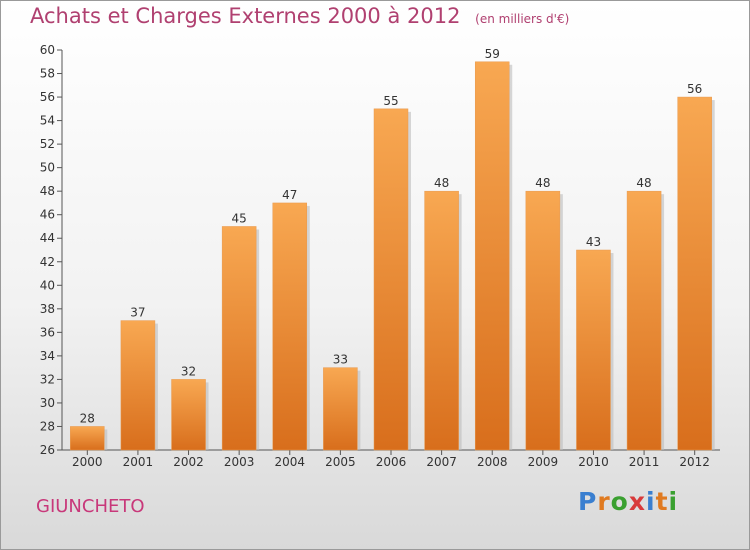 The width and height of the screenshot is (750, 550). Describe the element at coordinates (492, 462) in the screenshot. I see `x-tick-label: 2008` at that location.